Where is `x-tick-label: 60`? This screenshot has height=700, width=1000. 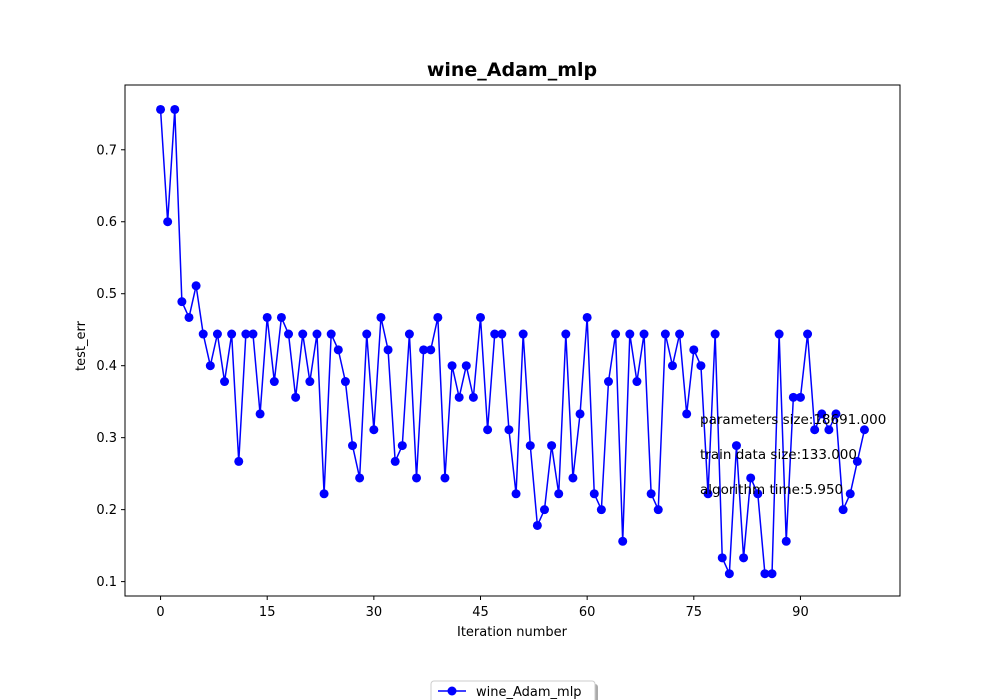 x-tick-label: 60 is located at coordinates (587, 612).